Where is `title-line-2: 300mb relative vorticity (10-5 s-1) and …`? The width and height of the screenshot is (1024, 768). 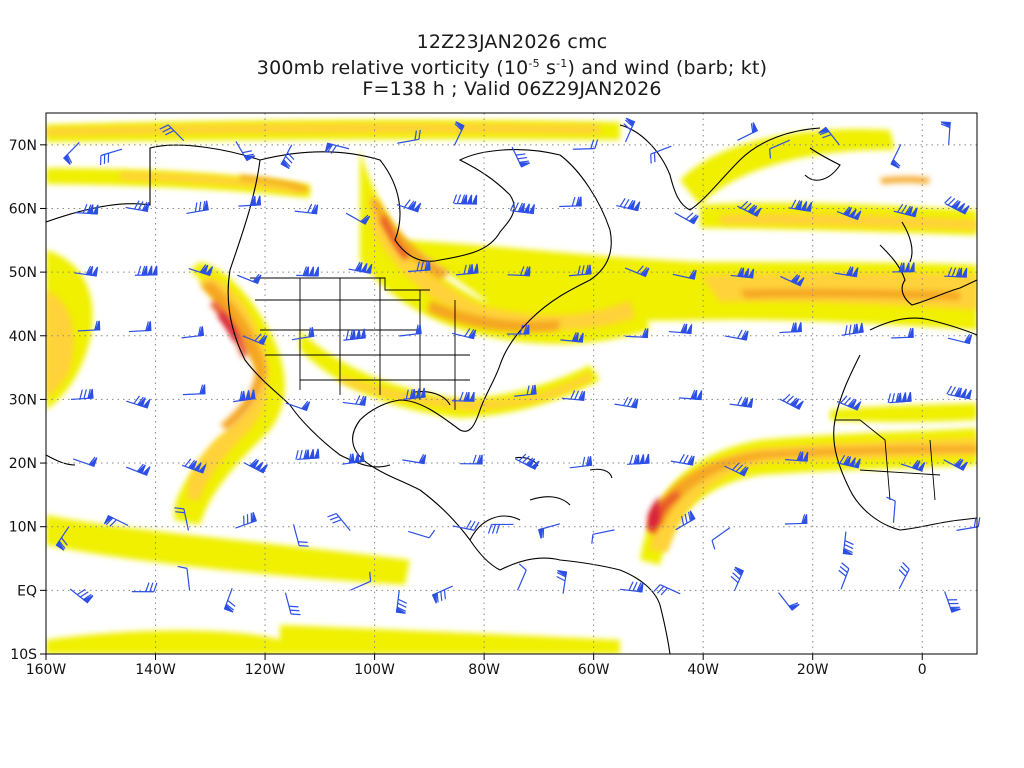 title-line-2: 300mb relative vorticity (10-5 s-1) and … is located at coordinates (512, 68).